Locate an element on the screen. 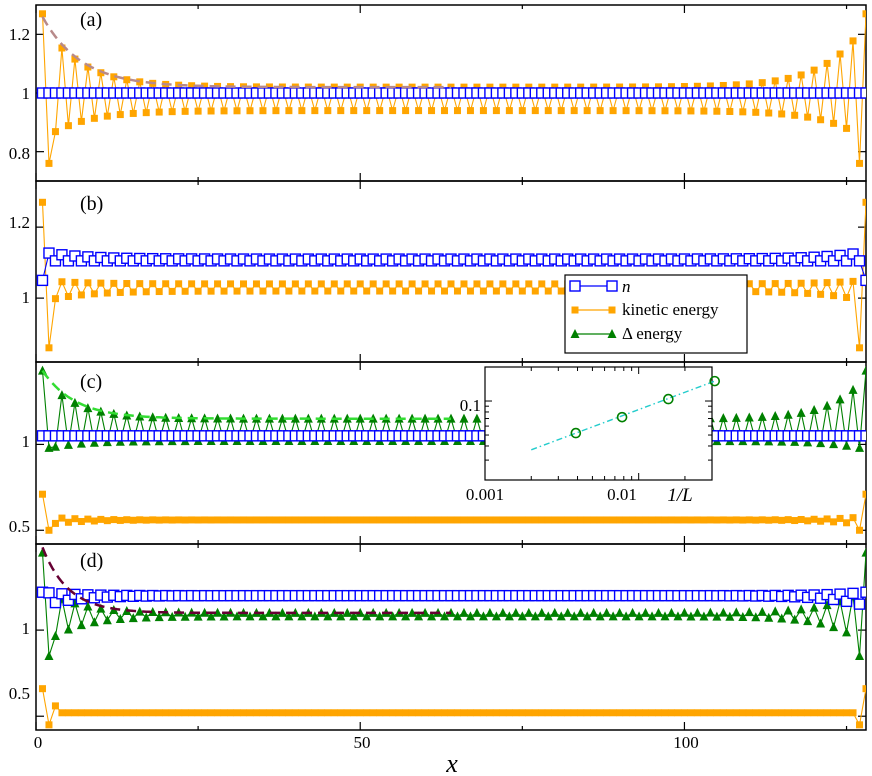  x-tick-label: 100 is located at coordinates (686, 742).